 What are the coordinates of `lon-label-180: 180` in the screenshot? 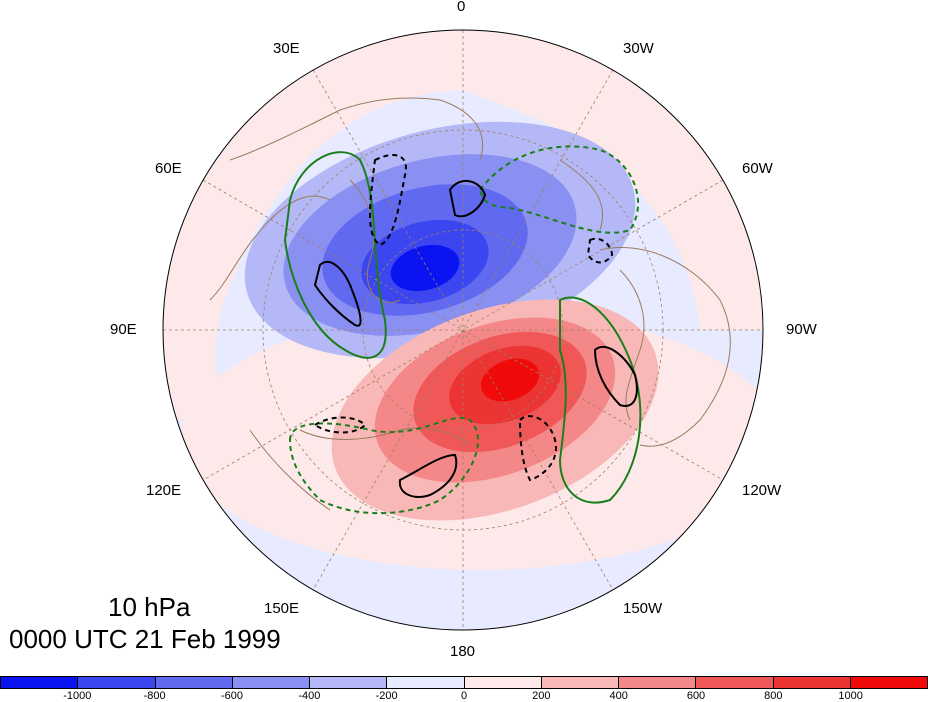 It's located at (463, 651).